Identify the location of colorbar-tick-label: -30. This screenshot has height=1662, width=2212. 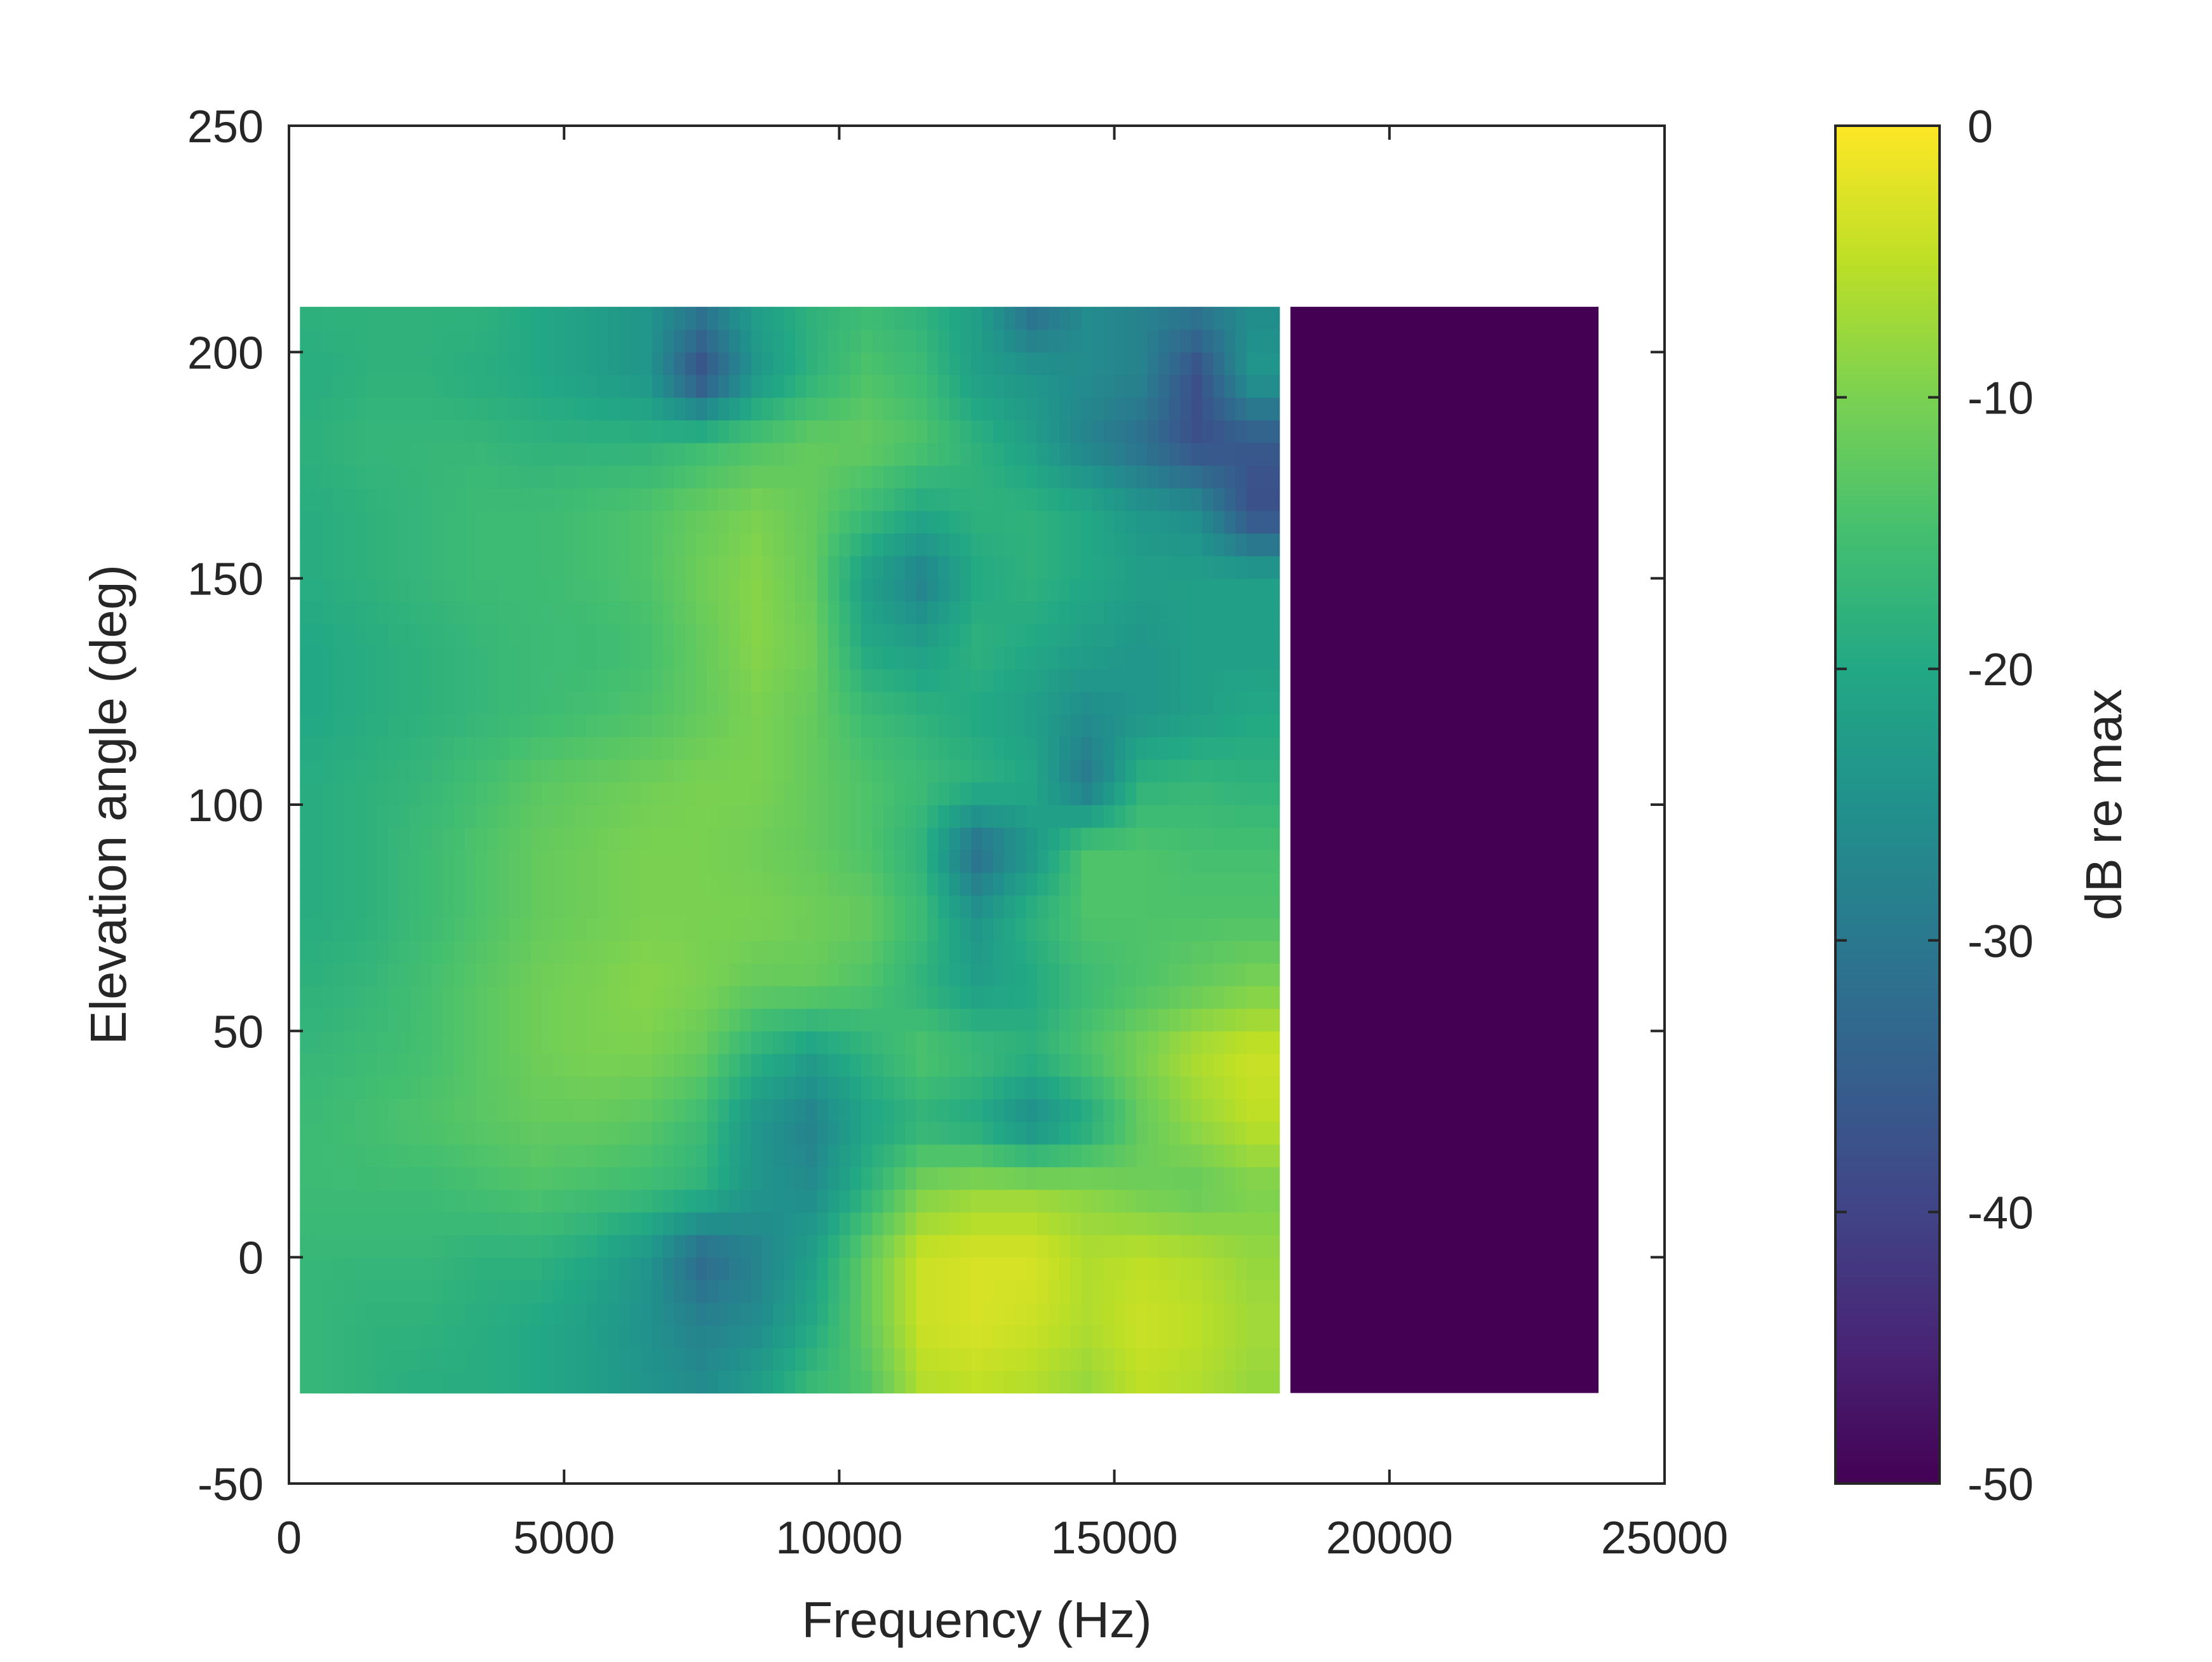
(2000, 941).